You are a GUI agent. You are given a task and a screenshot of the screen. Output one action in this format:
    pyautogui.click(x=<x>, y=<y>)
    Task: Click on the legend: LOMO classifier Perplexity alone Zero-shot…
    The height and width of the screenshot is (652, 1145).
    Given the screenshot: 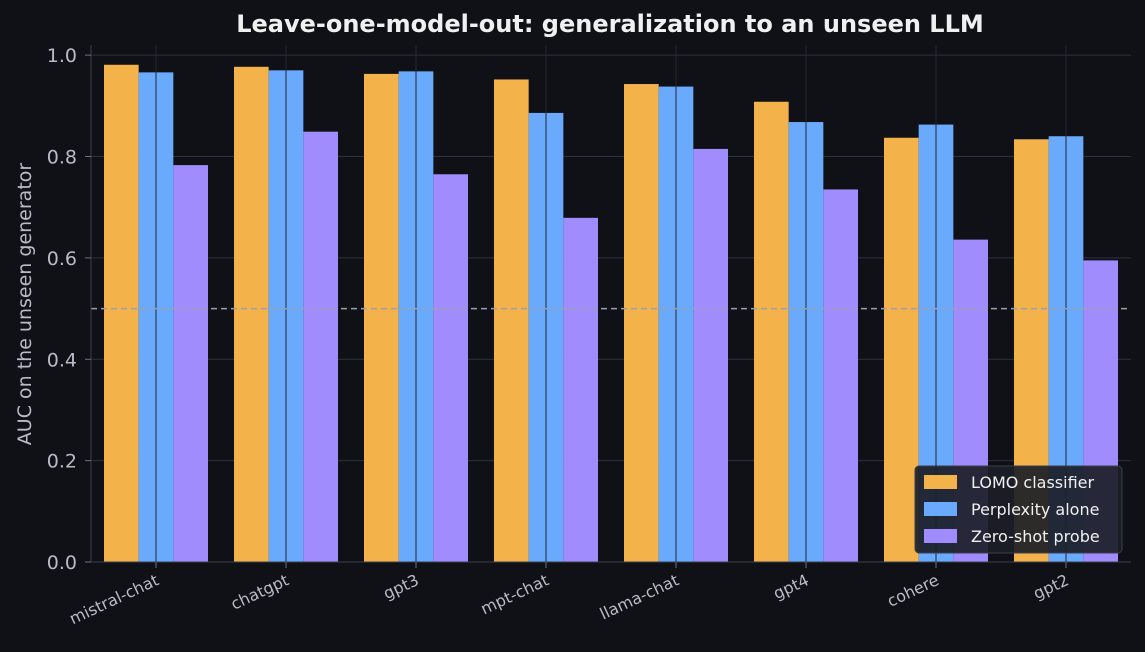 What is the action you would take?
    pyautogui.click(x=1018, y=509)
    